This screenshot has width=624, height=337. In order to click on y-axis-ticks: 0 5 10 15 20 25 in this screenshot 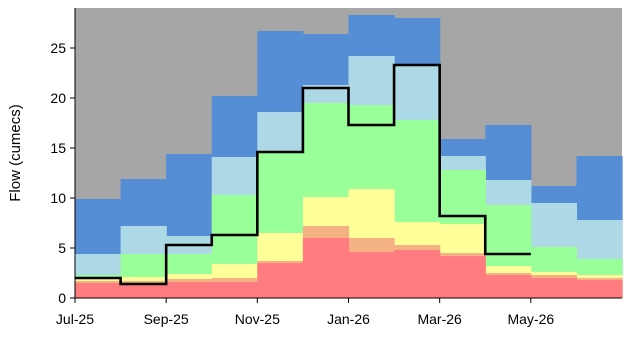, I will do `click(62, 173)`.